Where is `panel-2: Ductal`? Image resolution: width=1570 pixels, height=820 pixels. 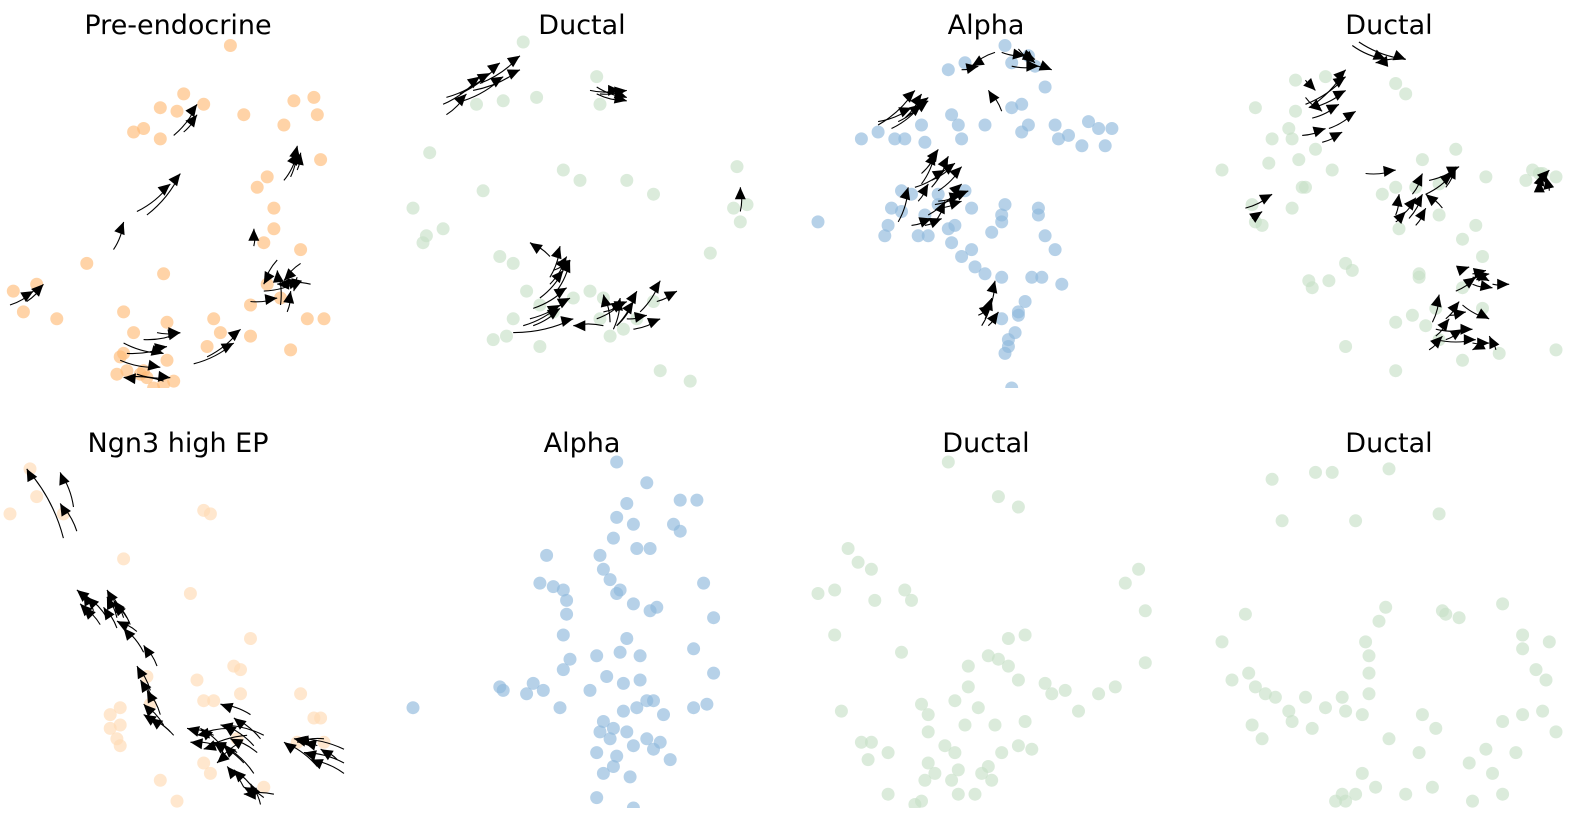 panel-2: Ductal is located at coordinates (580, 199).